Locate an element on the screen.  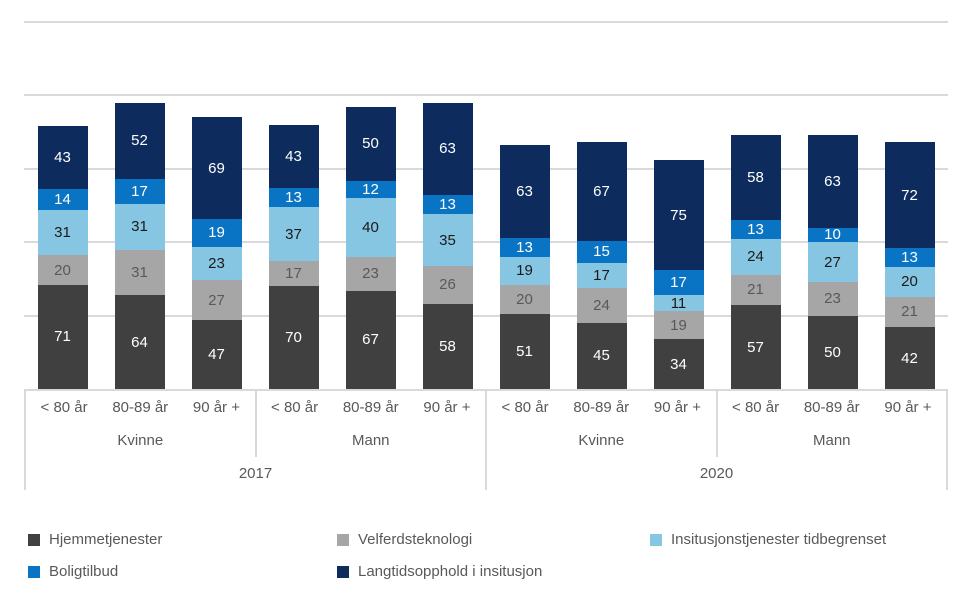
bar-group: 70 17 37 13 43 is located at coordinates (293, 205).